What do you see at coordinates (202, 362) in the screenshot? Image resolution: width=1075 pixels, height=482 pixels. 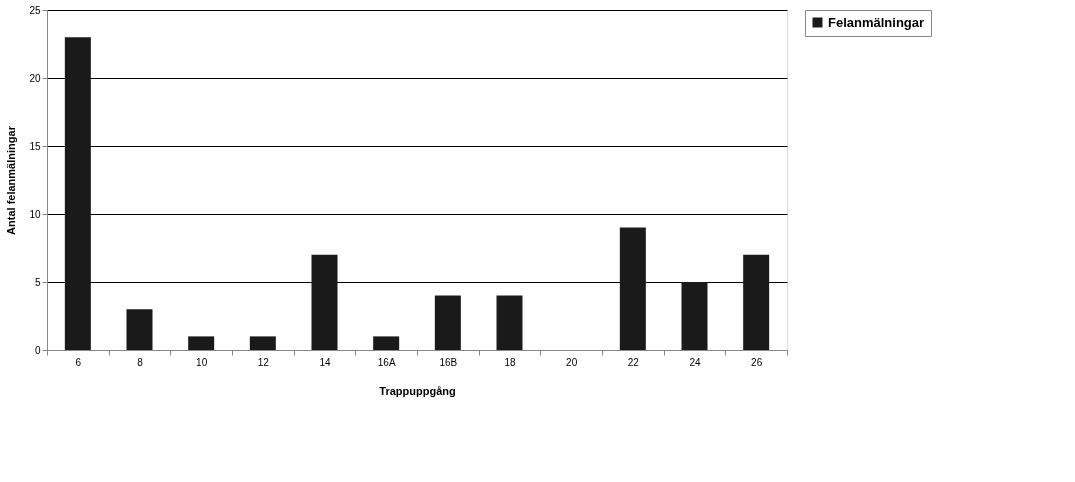 I see `x-tick-label: 10` at bounding box center [202, 362].